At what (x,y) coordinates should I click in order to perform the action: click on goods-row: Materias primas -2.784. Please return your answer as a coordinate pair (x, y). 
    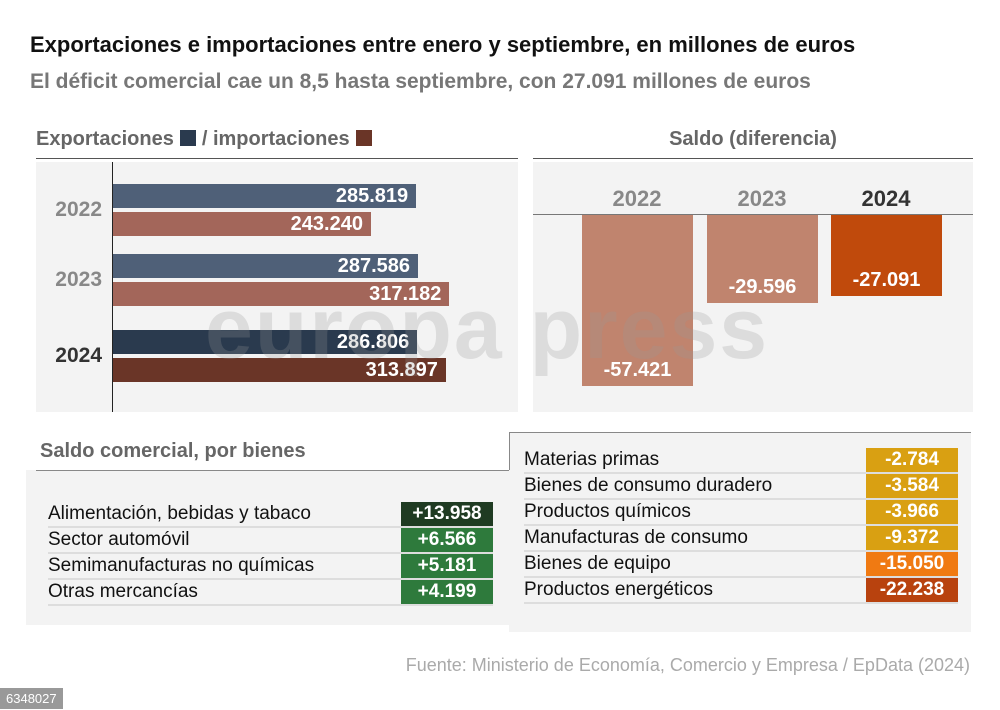
    Looking at the image, I should click on (741, 461).